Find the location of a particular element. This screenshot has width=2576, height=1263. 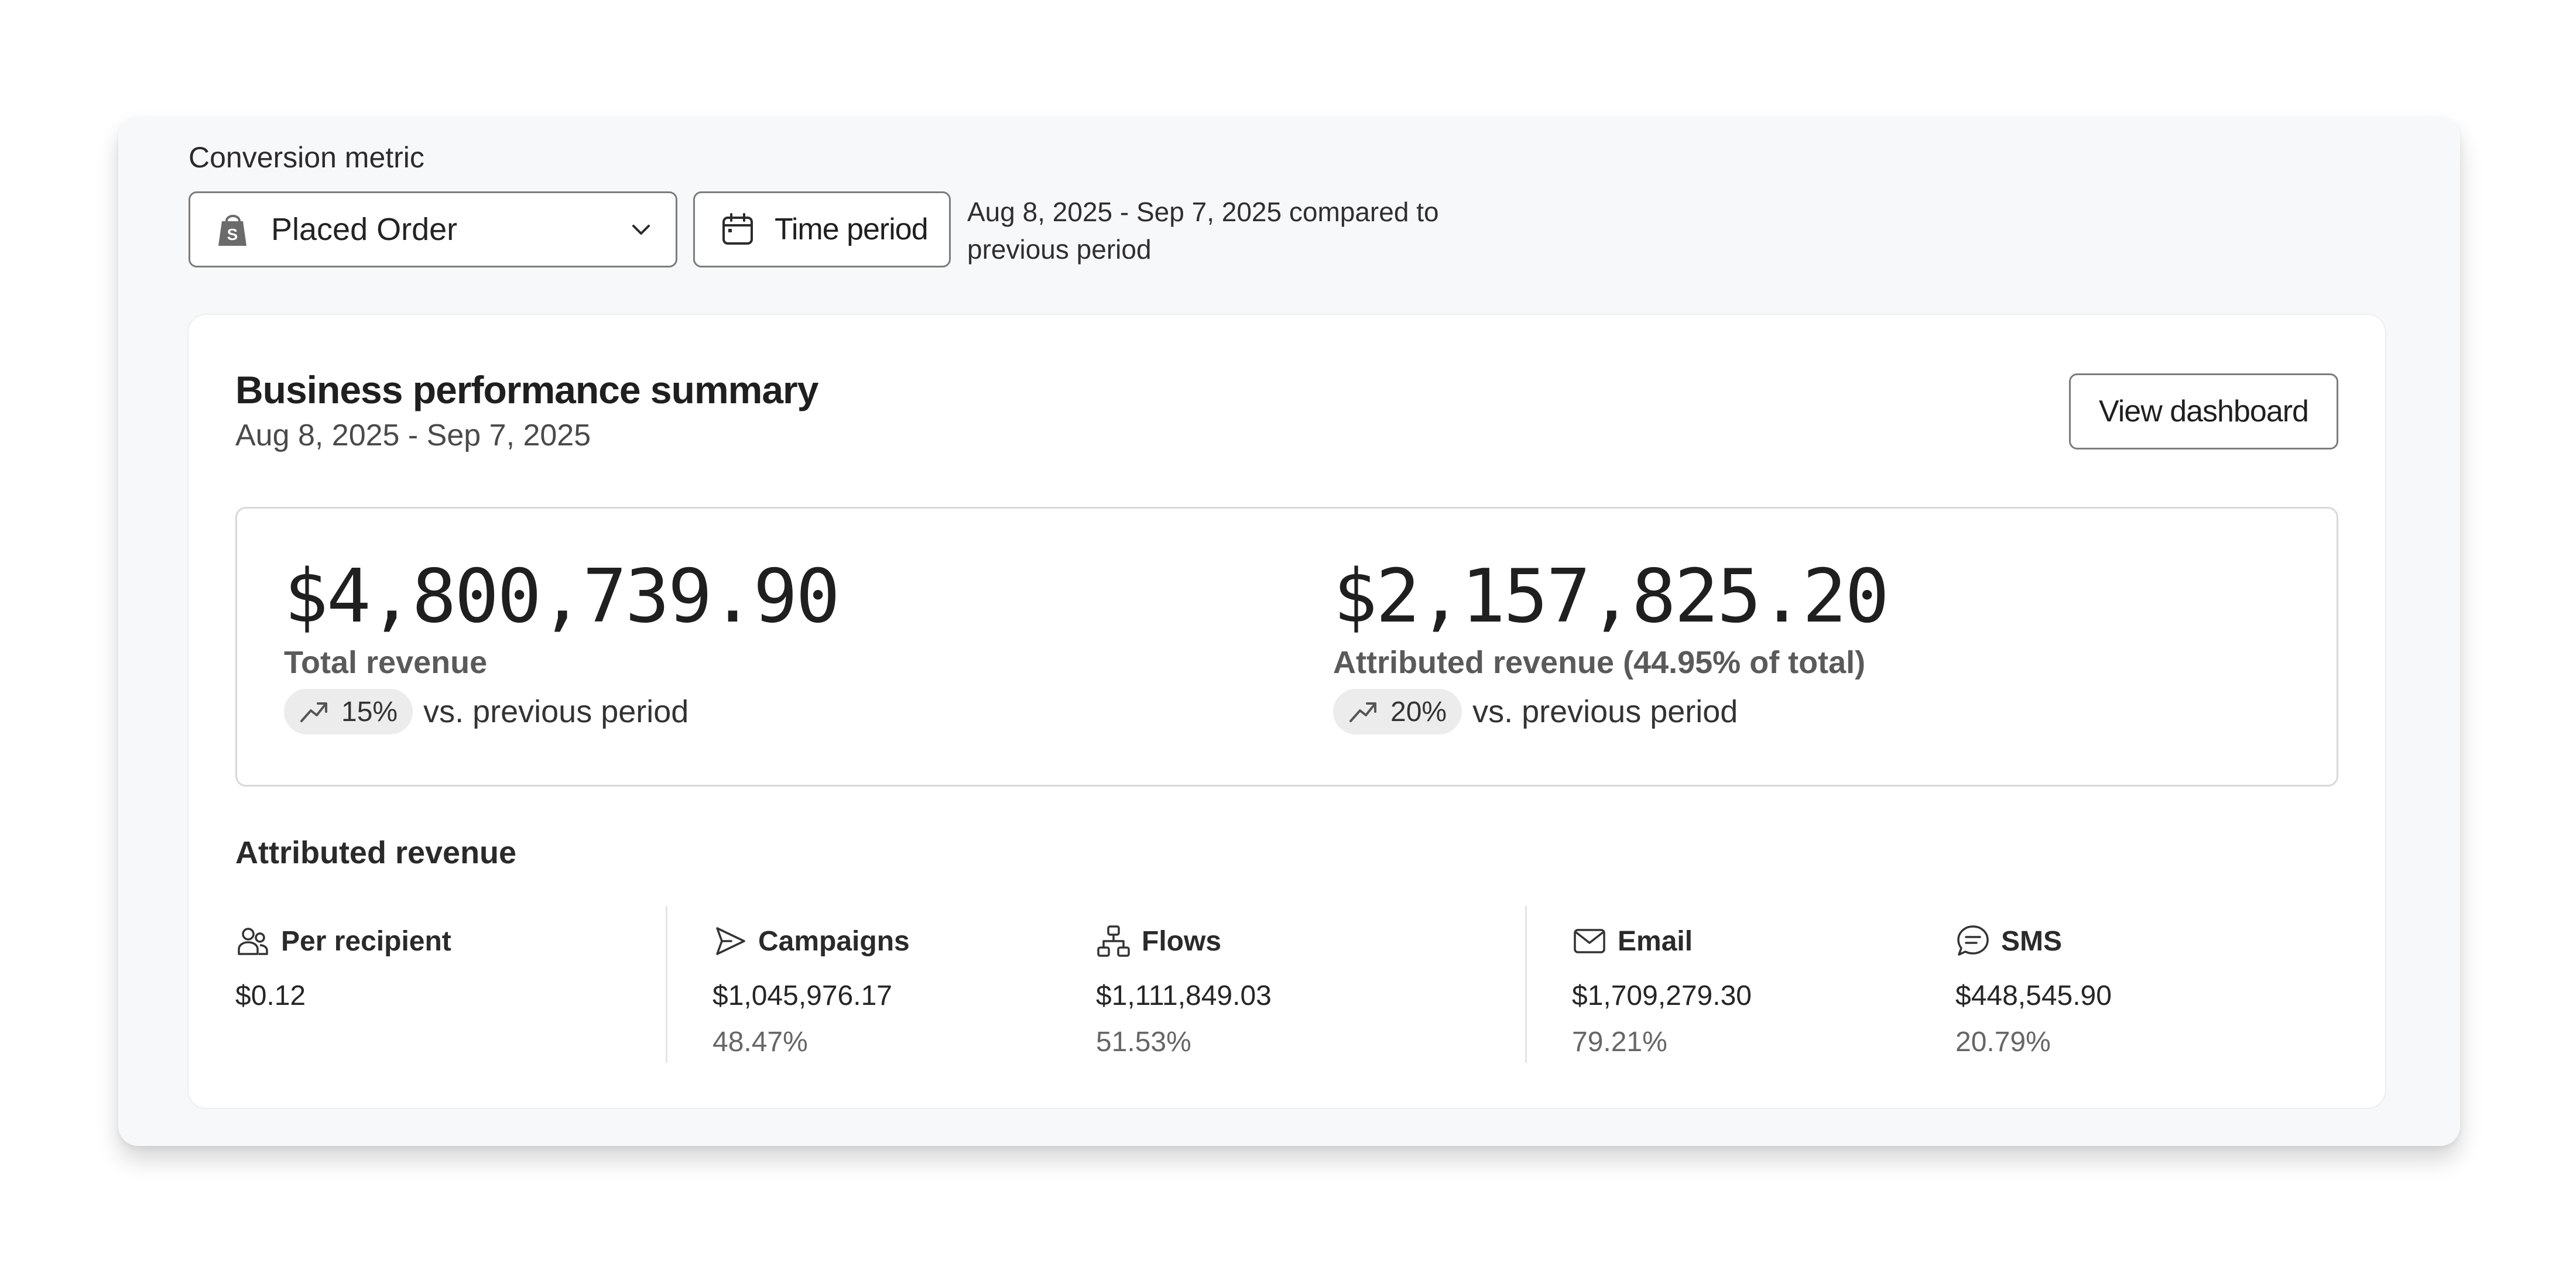

sms-label: SMS is located at coordinates (2032, 941).